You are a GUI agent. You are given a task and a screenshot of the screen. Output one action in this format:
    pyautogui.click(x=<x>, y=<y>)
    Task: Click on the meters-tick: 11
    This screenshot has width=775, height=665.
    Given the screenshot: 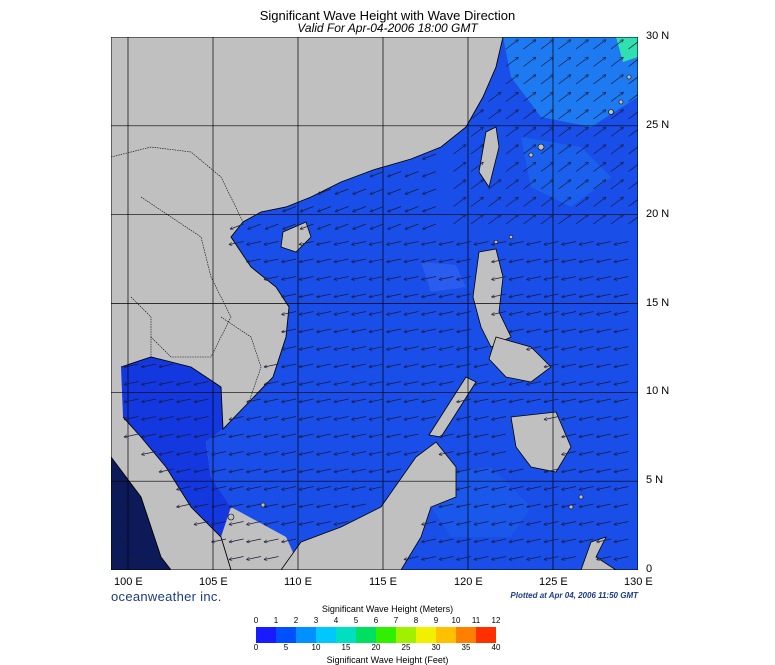 What is the action you would take?
    pyautogui.click(x=476, y=620)
    